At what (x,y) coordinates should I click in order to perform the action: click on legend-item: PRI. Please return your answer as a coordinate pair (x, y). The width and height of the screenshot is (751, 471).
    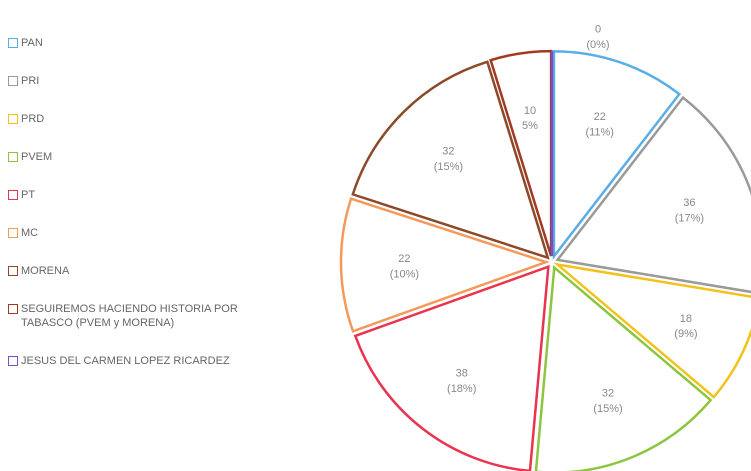
    Looking at the image, I should click on (143, 81).